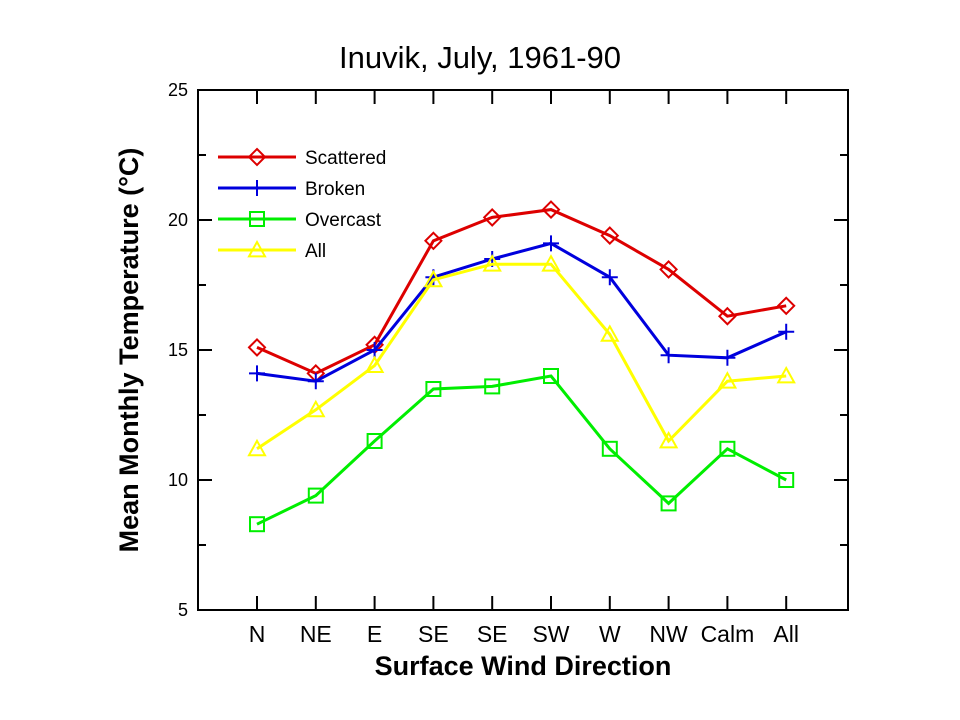  What do you see at coordinates (523, 666) in the screenshot?
I see `x-axis-title: Surface Wind Direction` at bounding box center [523, 666].